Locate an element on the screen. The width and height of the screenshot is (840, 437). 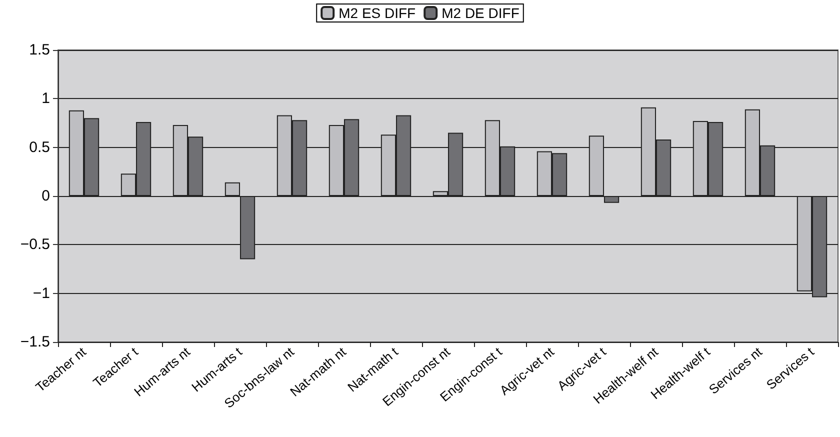
y-tick-label: −1 is located at coordinates (41, 293).